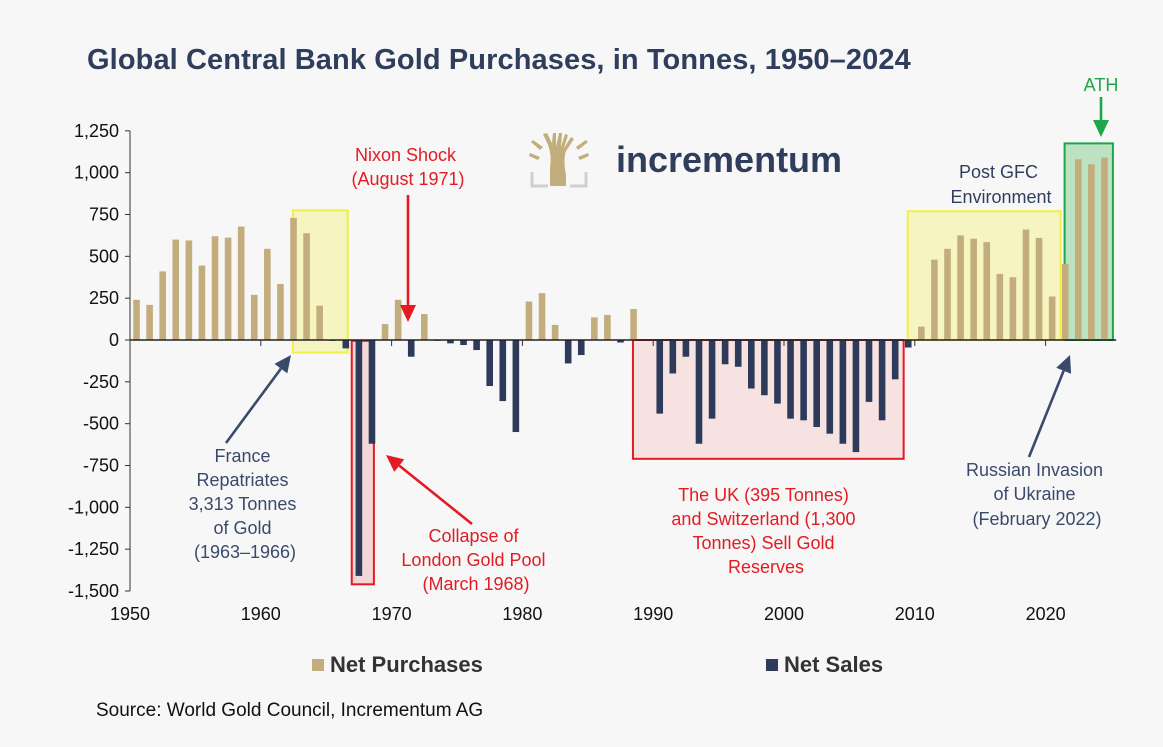 The image size is (1163, 747). I want to click on legend-label-sales: Net Sales, so click(834, 664).